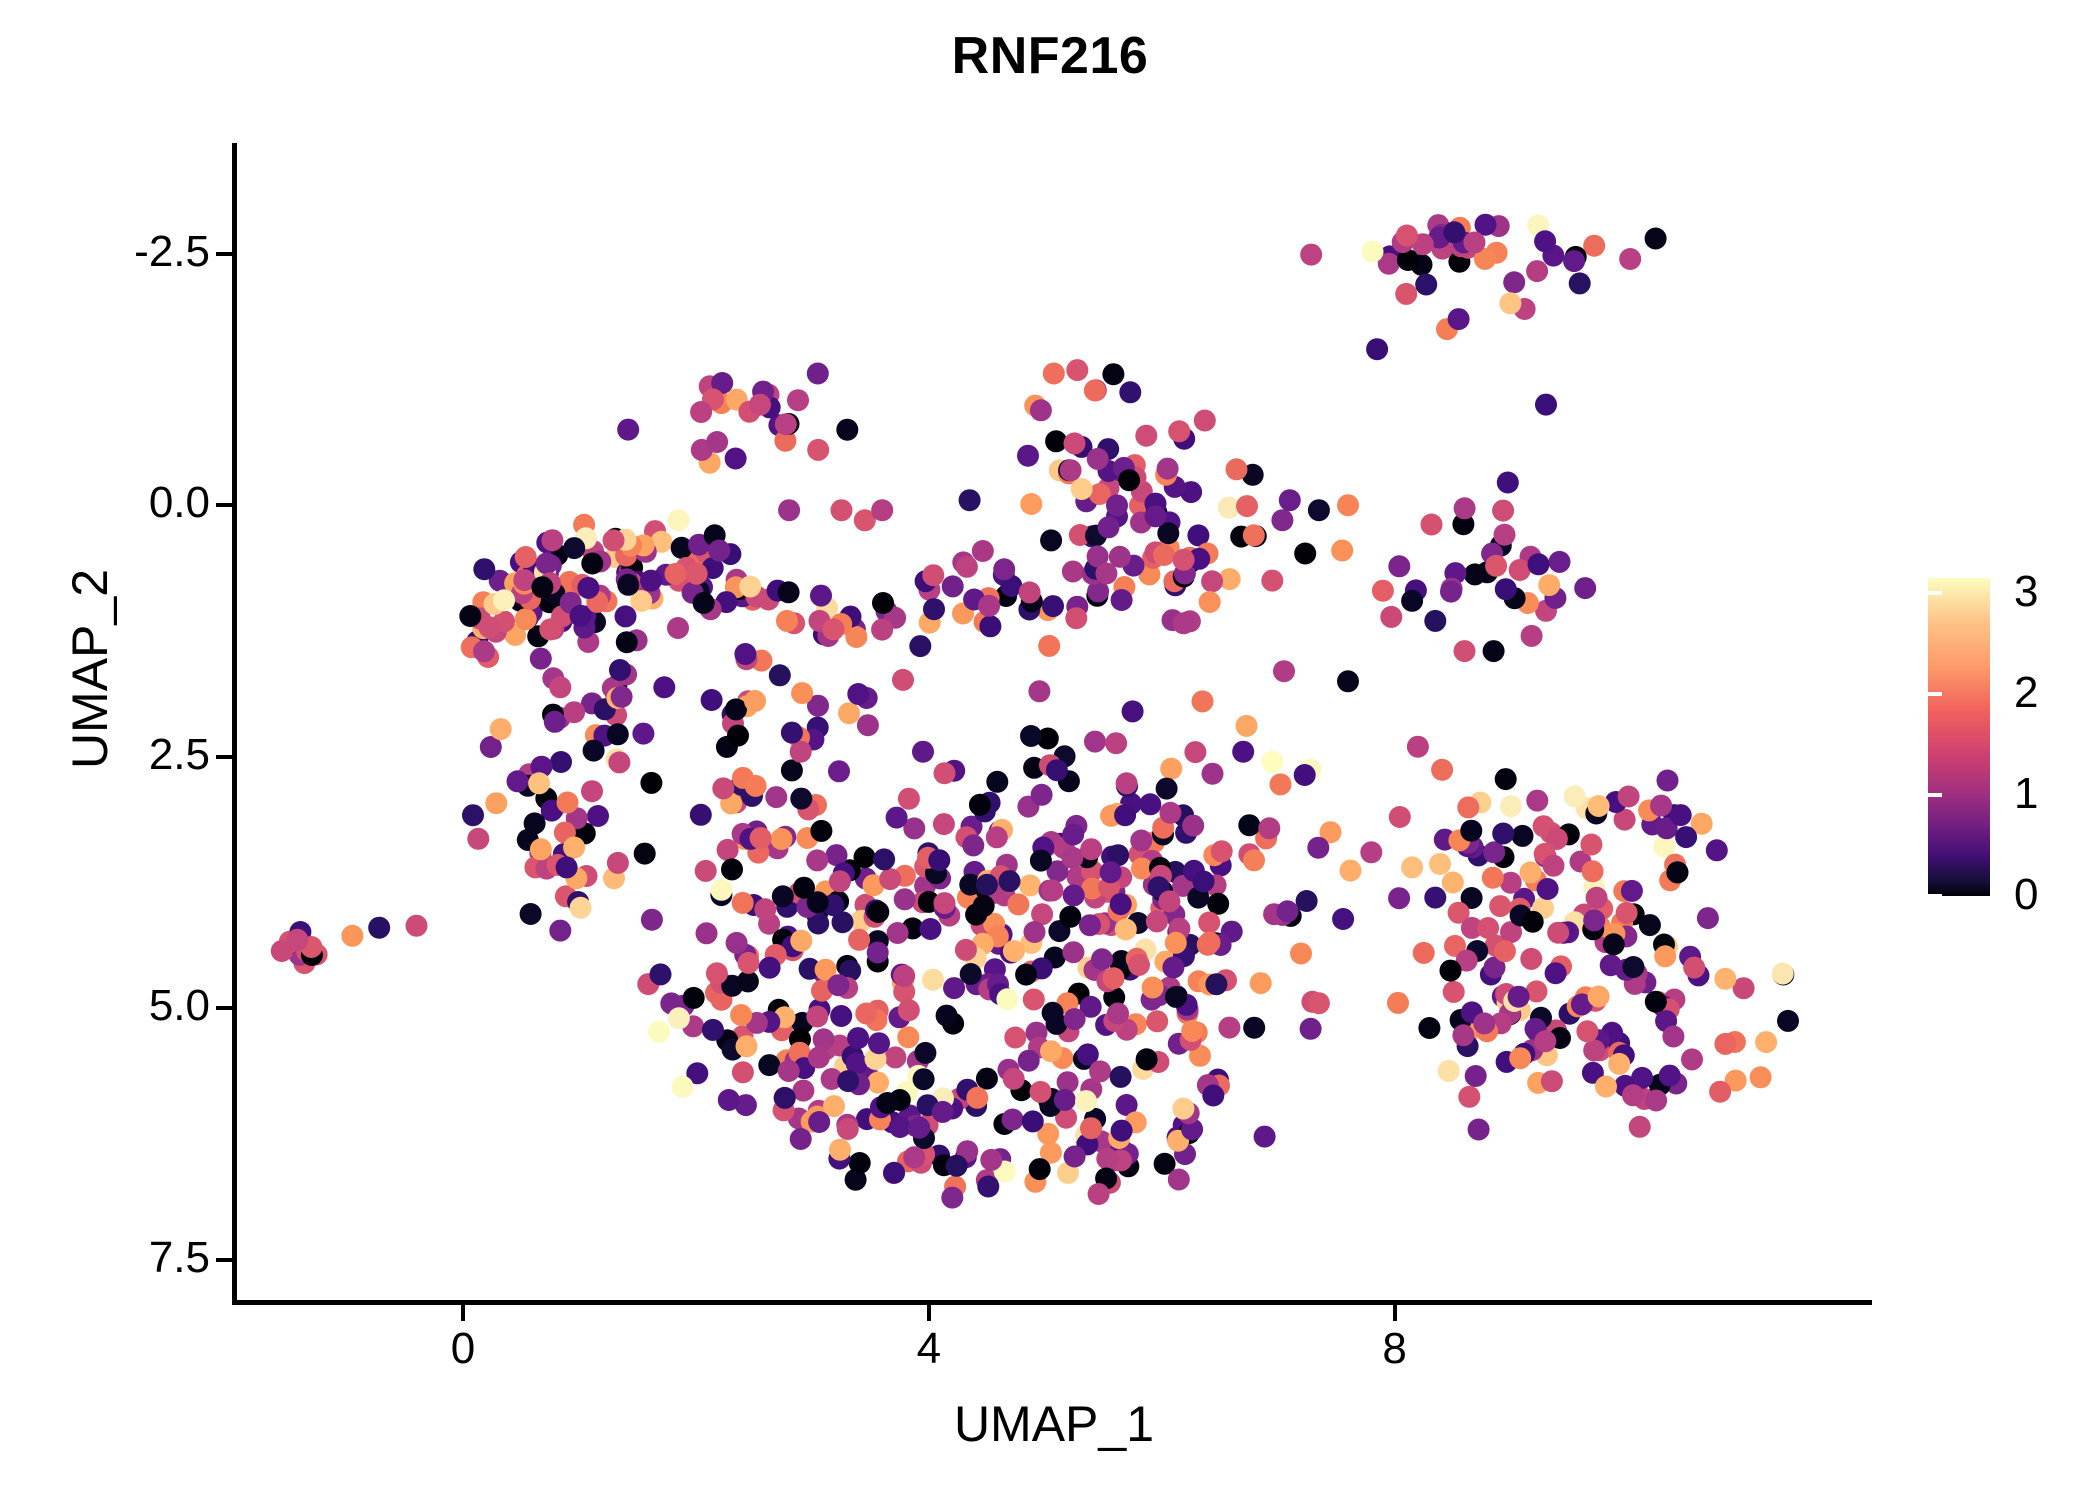 This screenshot has width=2100, height=1500. Describe the element at coordinates (2026, 794) in the screenshot. I see `colorbar-tick-label: 1` at that location.